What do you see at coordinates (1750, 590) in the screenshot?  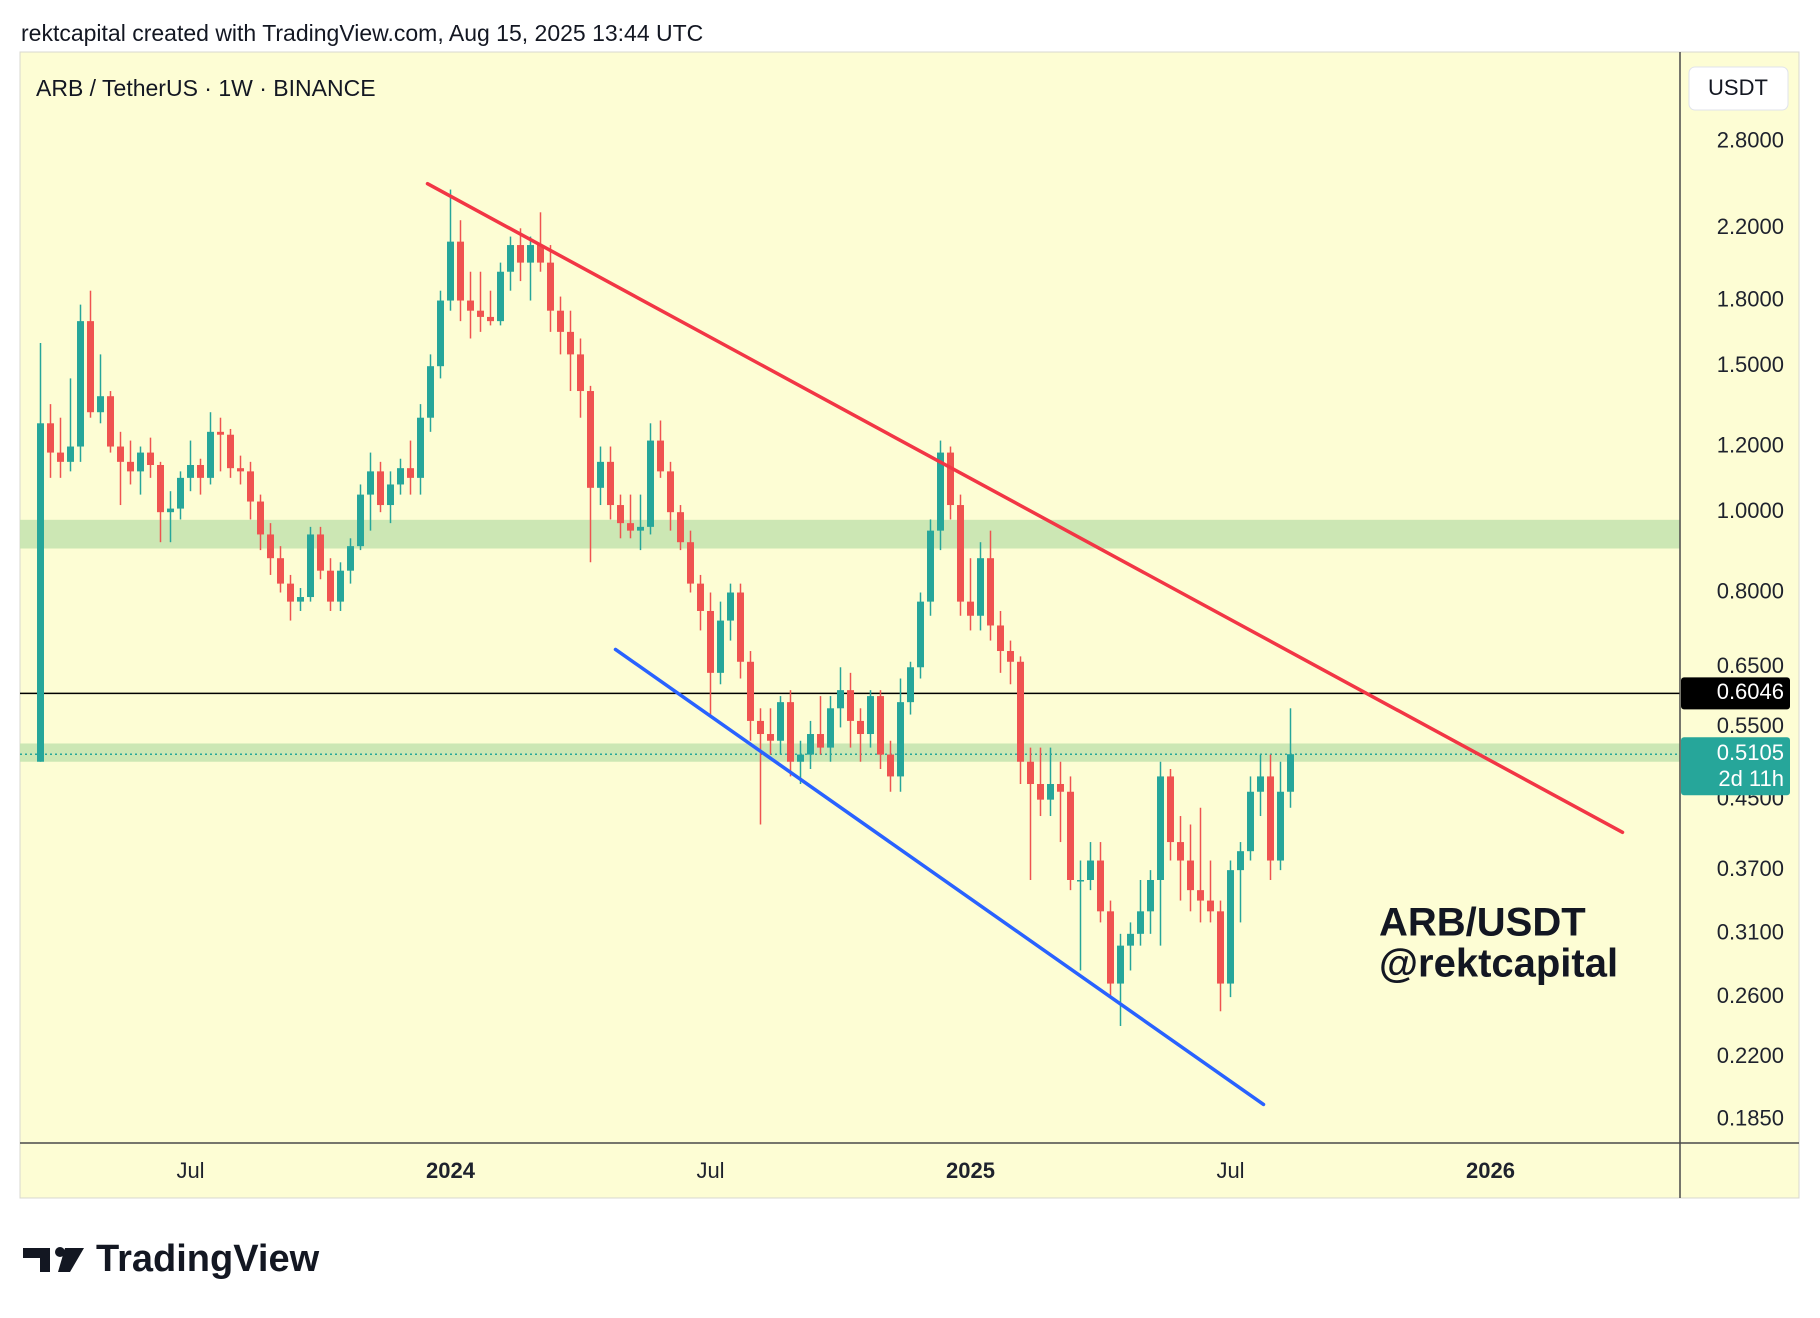 I see `y-tick-label: 0.8000` at bounding box center [1750, 590].